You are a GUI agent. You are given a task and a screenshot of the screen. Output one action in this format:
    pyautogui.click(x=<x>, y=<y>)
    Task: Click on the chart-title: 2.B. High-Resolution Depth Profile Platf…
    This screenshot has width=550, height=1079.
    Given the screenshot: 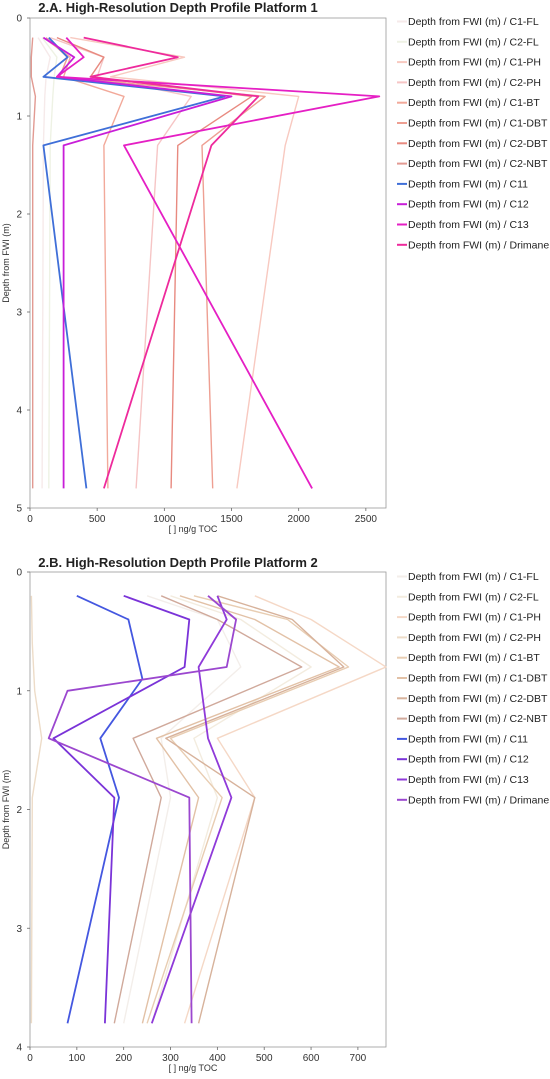 What is the action you would take?
    pyautogui.click(x=178, y=562)
    